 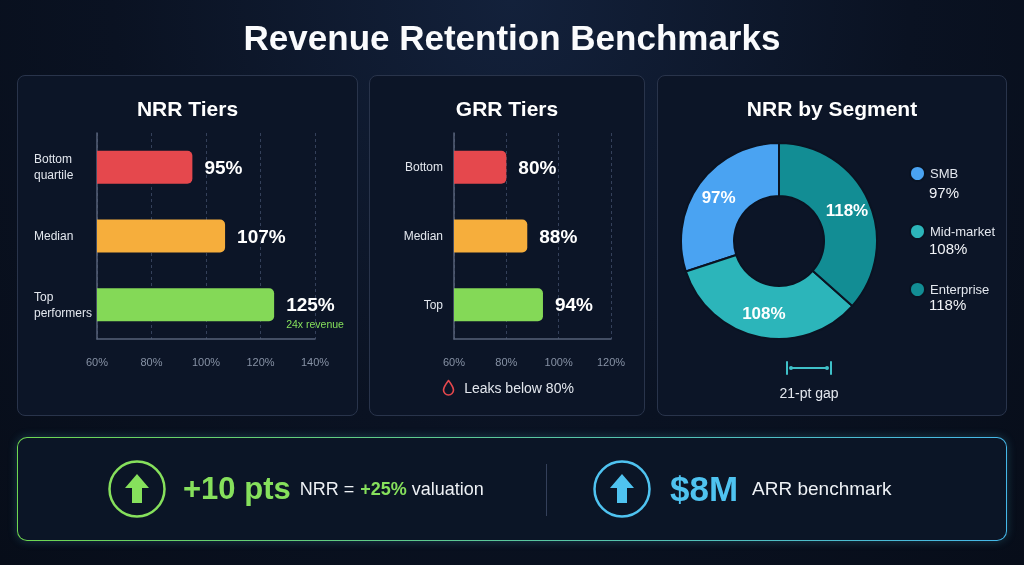 What do you see at coordinates (847, 210) in the screenshot?
I see `text: 118%` at bounding box center [847, 210].